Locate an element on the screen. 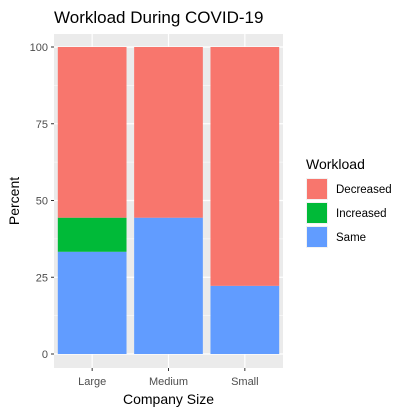  bar-large-same is located at coordinates (92, 302).